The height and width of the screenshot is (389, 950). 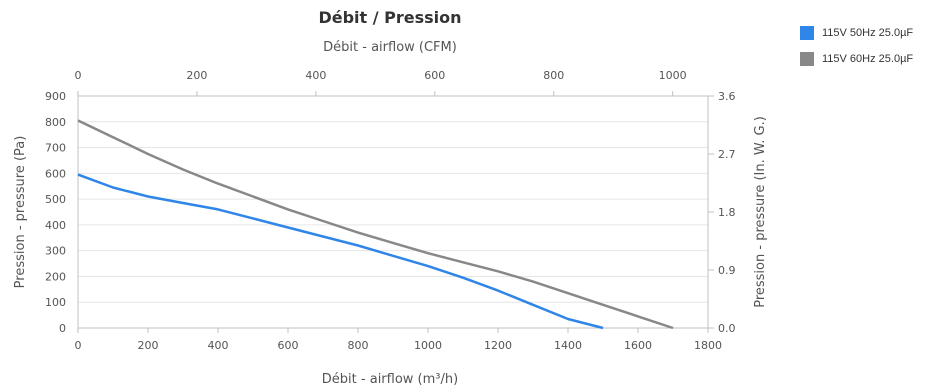 I want to click on tick-label-bottom: 600, so click(x=288, y=345).